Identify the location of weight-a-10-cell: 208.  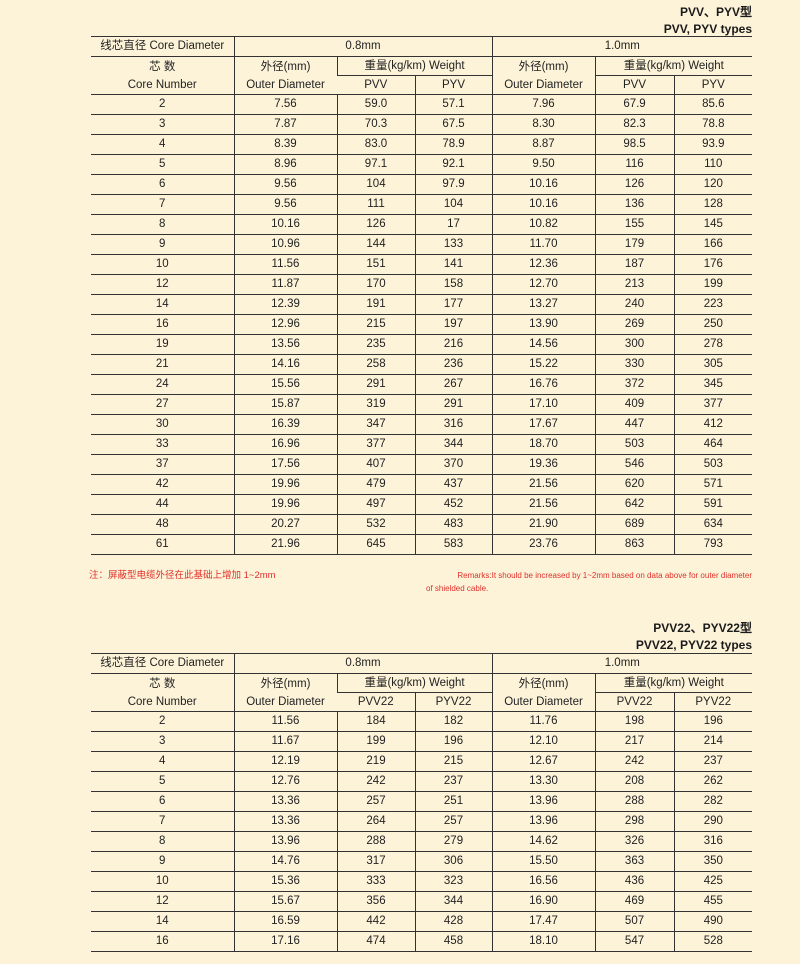
(634, 781).